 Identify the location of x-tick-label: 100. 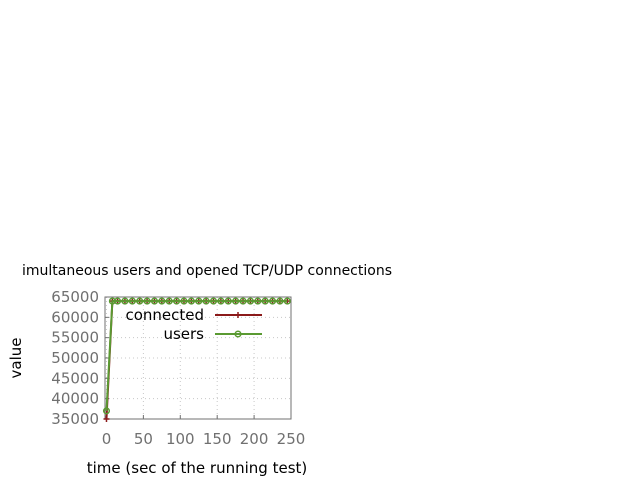
(180, 439).